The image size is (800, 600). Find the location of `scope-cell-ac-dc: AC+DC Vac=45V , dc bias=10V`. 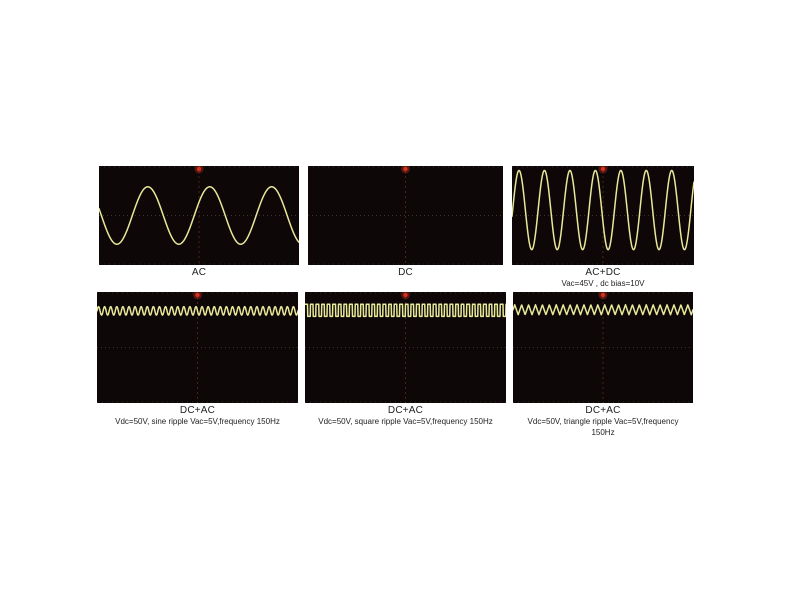

scope-cell-ac-dc: AC+DC Vac=45V , dc bias=10V is located at coordinates (603, 227).